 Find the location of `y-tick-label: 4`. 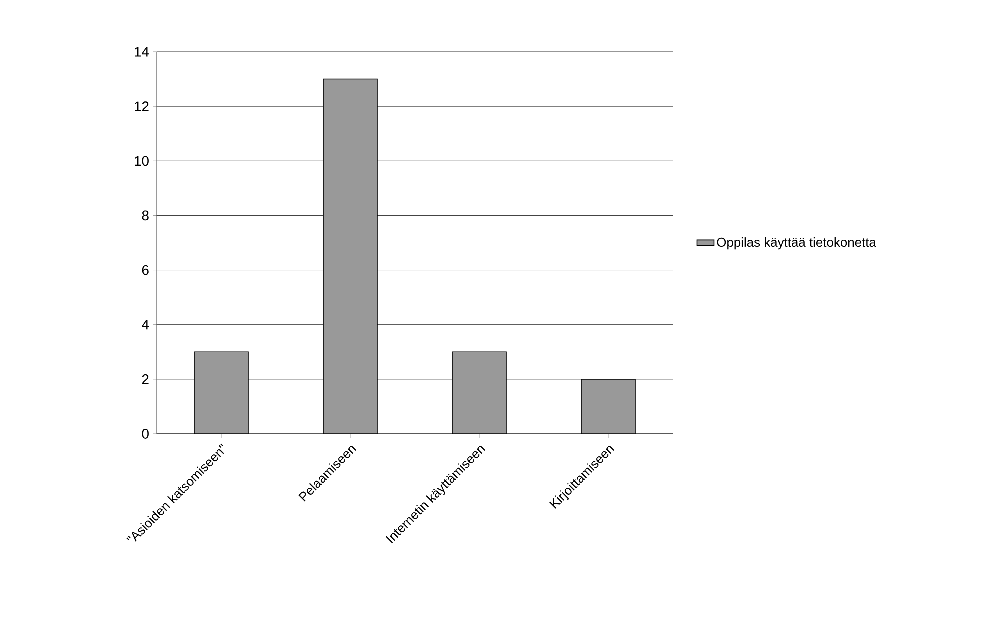

y-tick-label: 4 is located at coordinates (146, 325).